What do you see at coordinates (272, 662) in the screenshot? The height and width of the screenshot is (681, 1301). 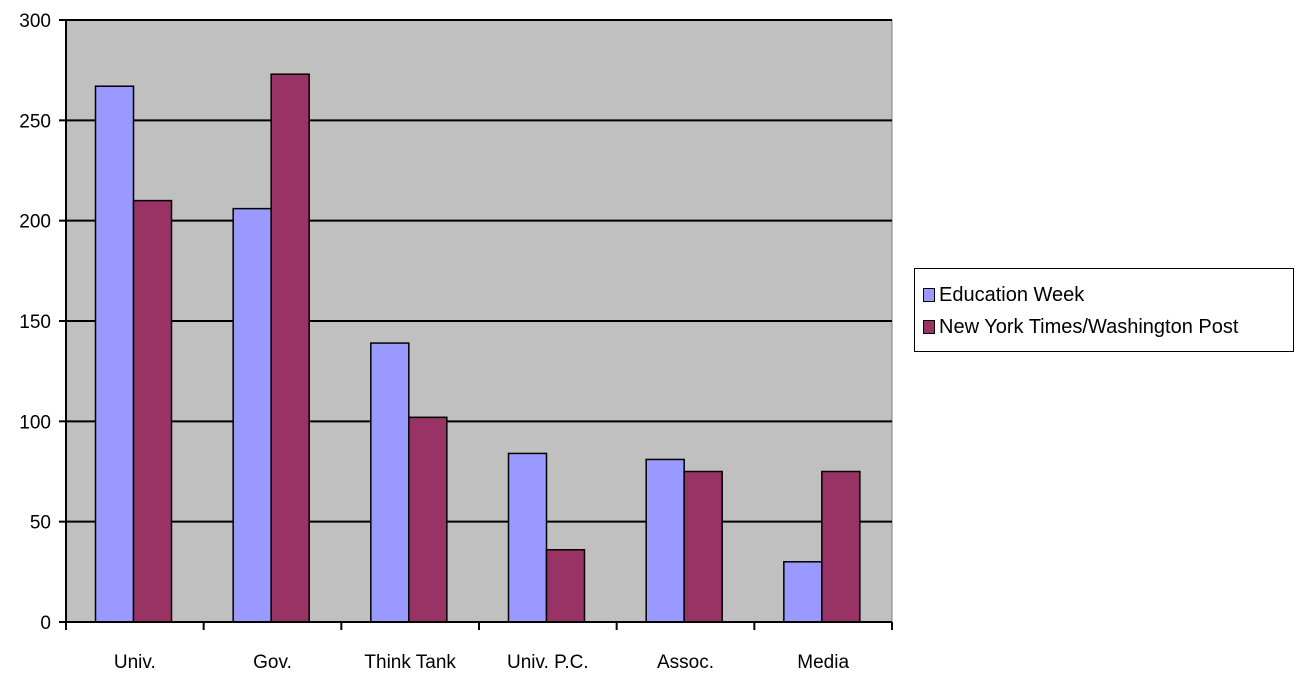 I see `x-tick-label-gov: Gov.` at bounding box center [272, 662].